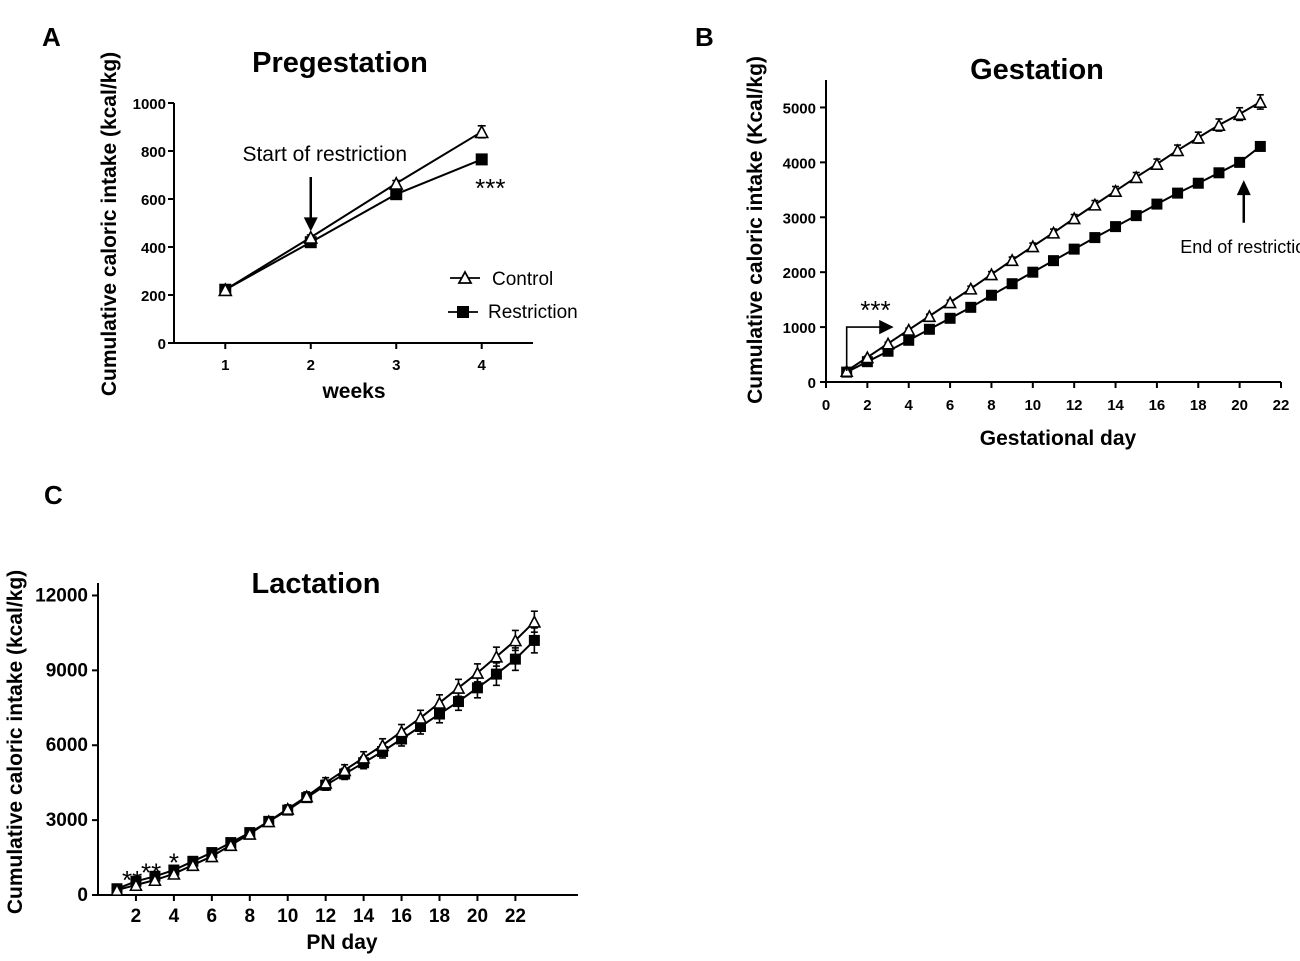 The image size is (1300, 961). What do you see at coordinates (490, 188) in the screenshot?
I see `panel-a-significance: ***` at bounding box center [490, 188].